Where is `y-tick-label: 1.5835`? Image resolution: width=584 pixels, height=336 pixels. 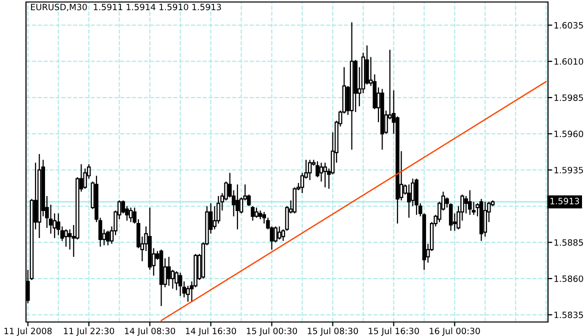
y-tick-label: 1.5835 is located at coordinates (568, 315).